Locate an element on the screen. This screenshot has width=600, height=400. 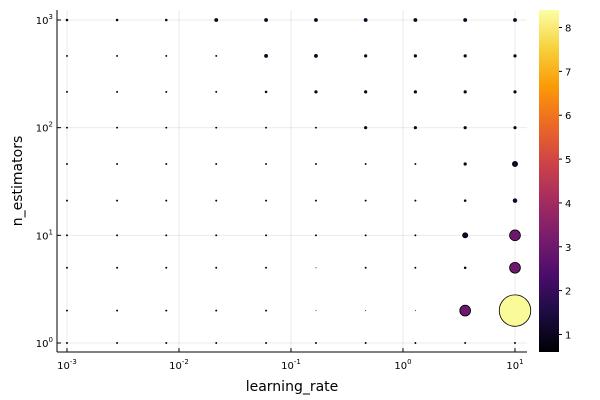
x-tick-label: 10⁻³ is located at coordinates (67, 365).